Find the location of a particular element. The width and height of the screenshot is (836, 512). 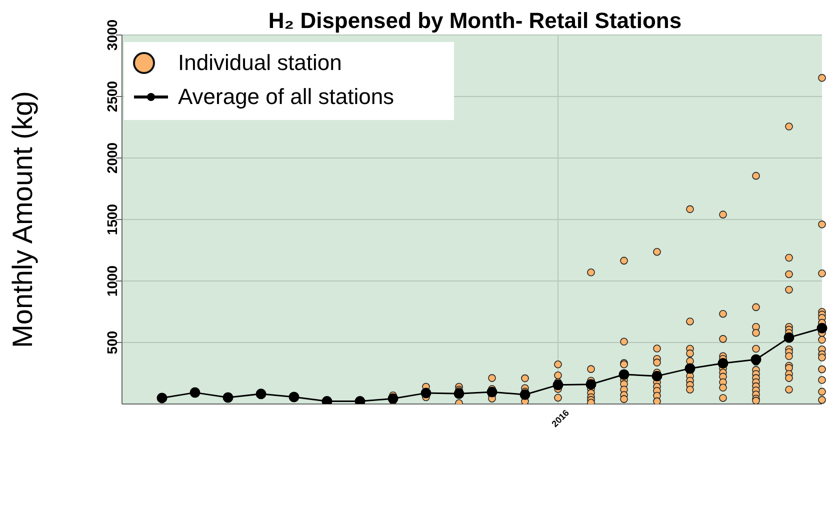

y-axis-title: Monthly Amount (kg) is located at coordinates (22, 219).